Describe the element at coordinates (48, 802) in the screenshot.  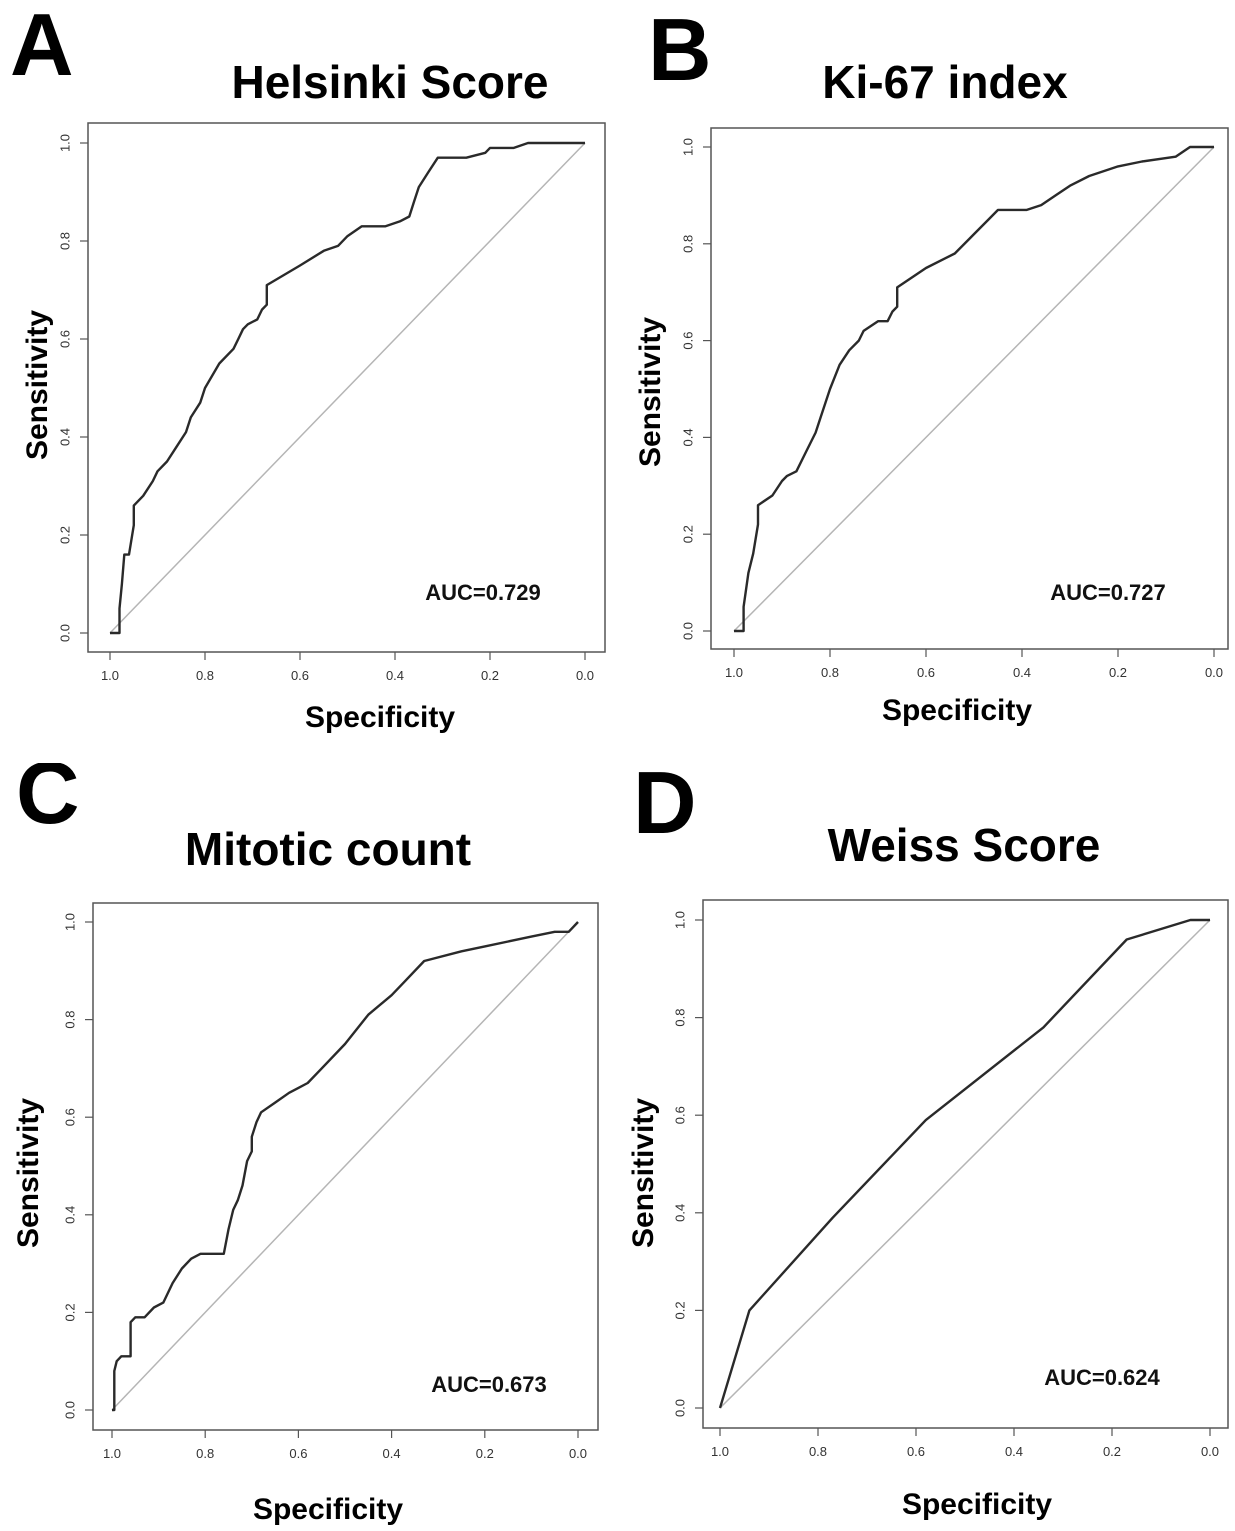
I see `panel-label: C` at that location.